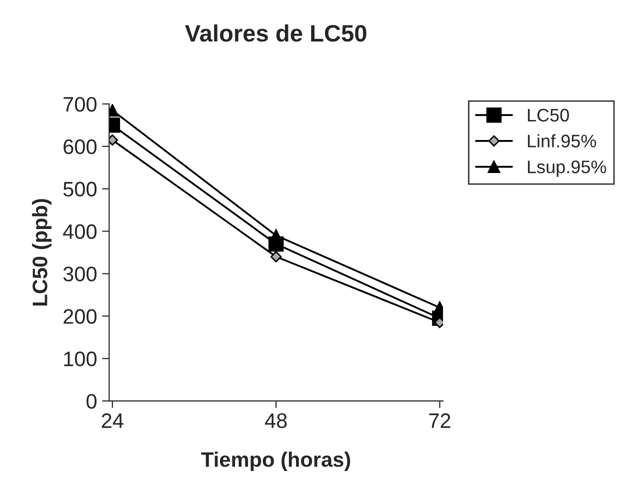 The width and height of the screenshot is (642, 495). What do you see at coordinates (567, 168) in the screenshot?
I see `legend-label: Lsup.95%` at bounding box center [567, 168].